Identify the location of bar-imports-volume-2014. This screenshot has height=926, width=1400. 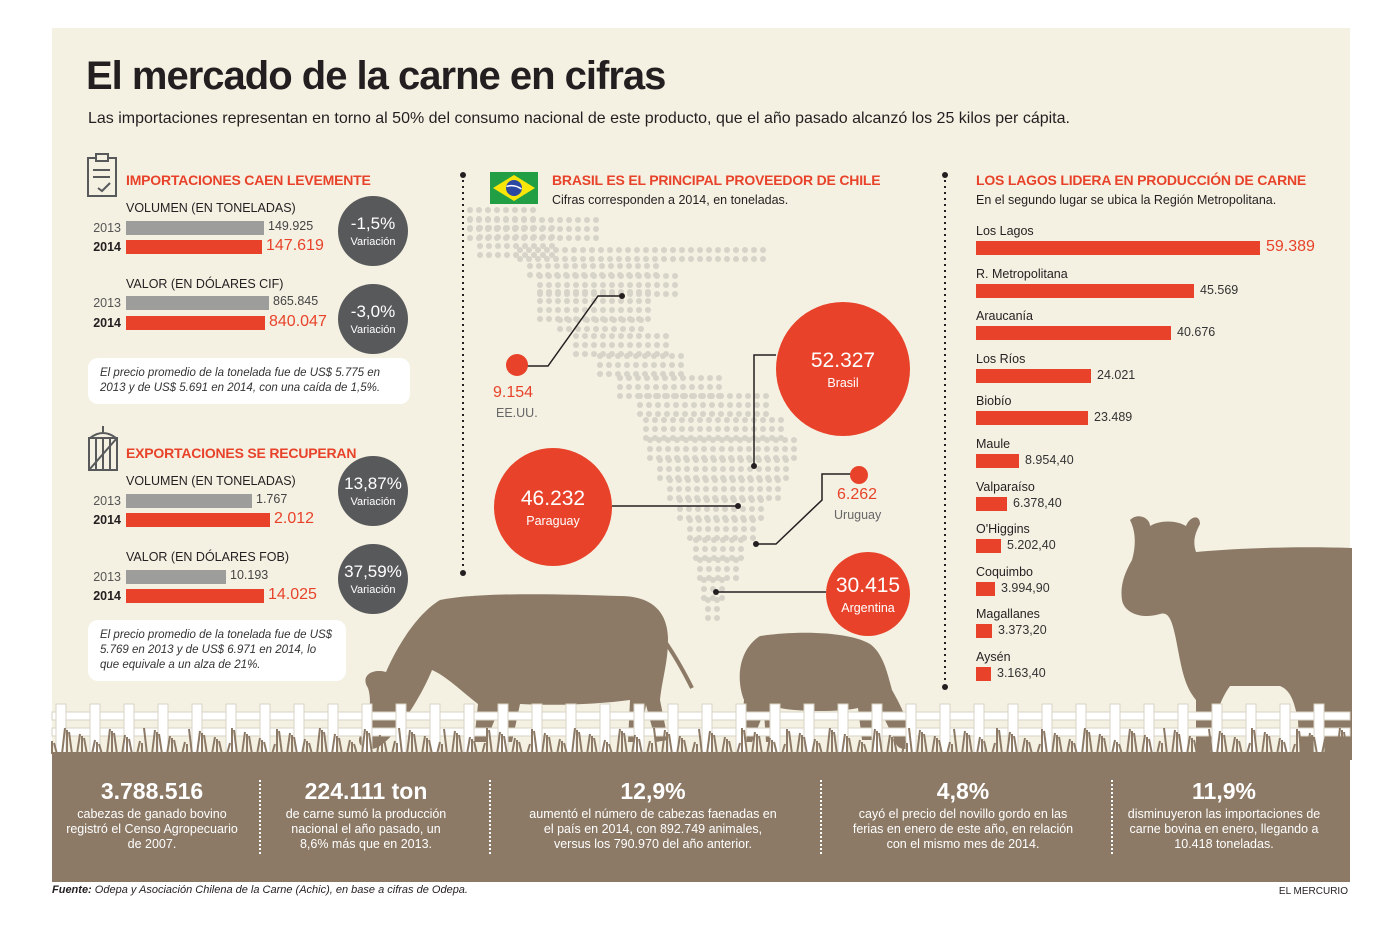
(194, 247).